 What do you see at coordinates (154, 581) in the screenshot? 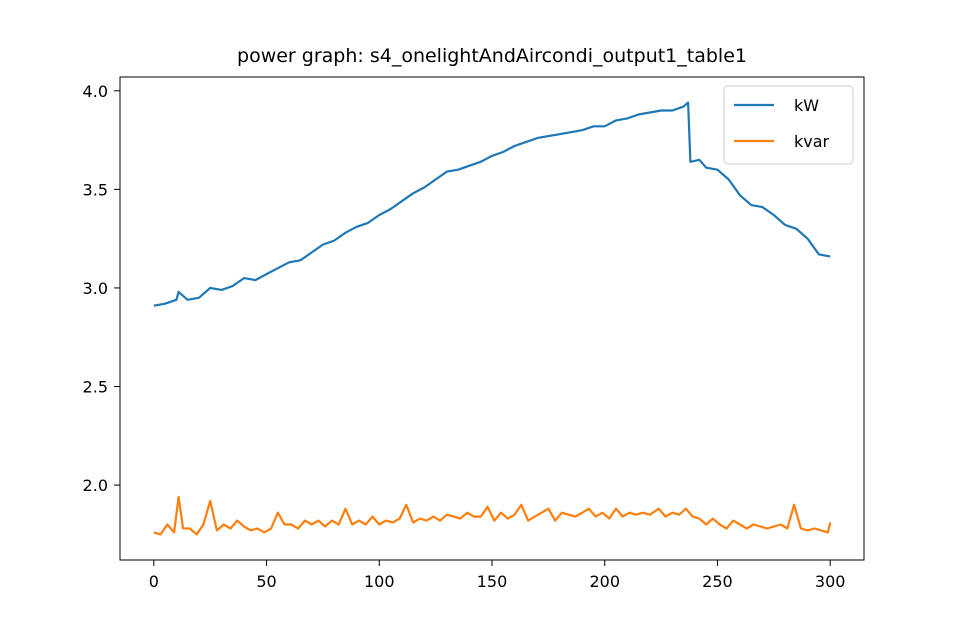
I see `x-tick-label: 0` at bounding box center [154, 581].